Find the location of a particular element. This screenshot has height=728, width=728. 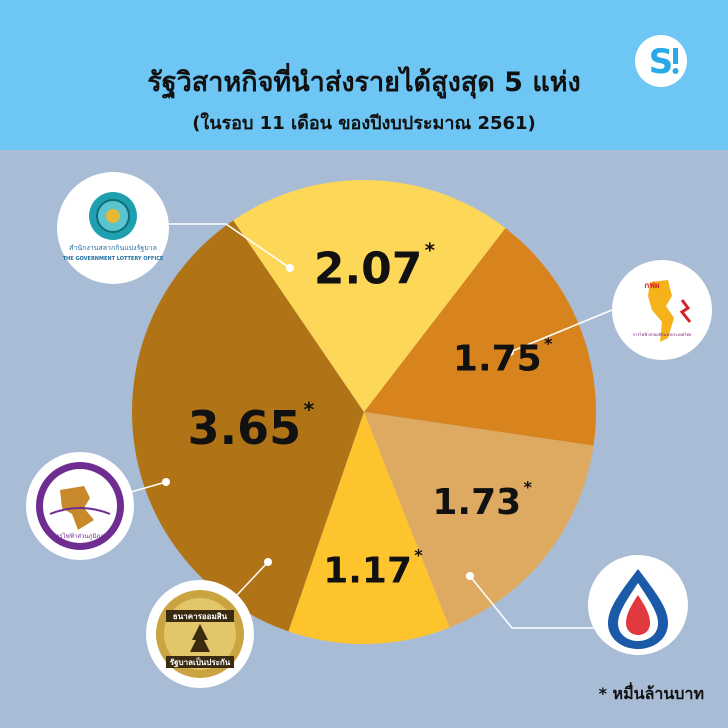

svg-text: S is located at coordinates (661, 62).